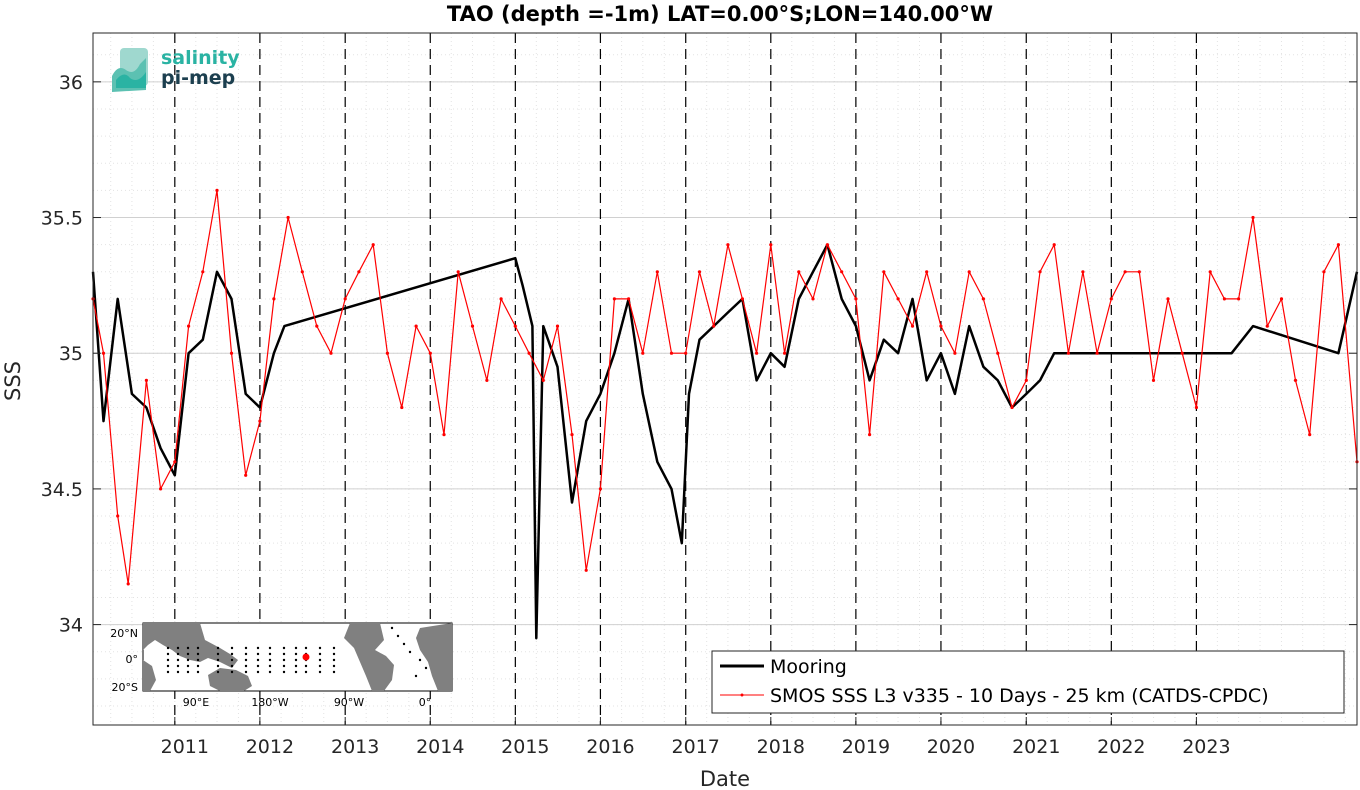  Describe the element at coordinates (71, 626) in the screenshot. I see `y-tick-label: 34` at that location.